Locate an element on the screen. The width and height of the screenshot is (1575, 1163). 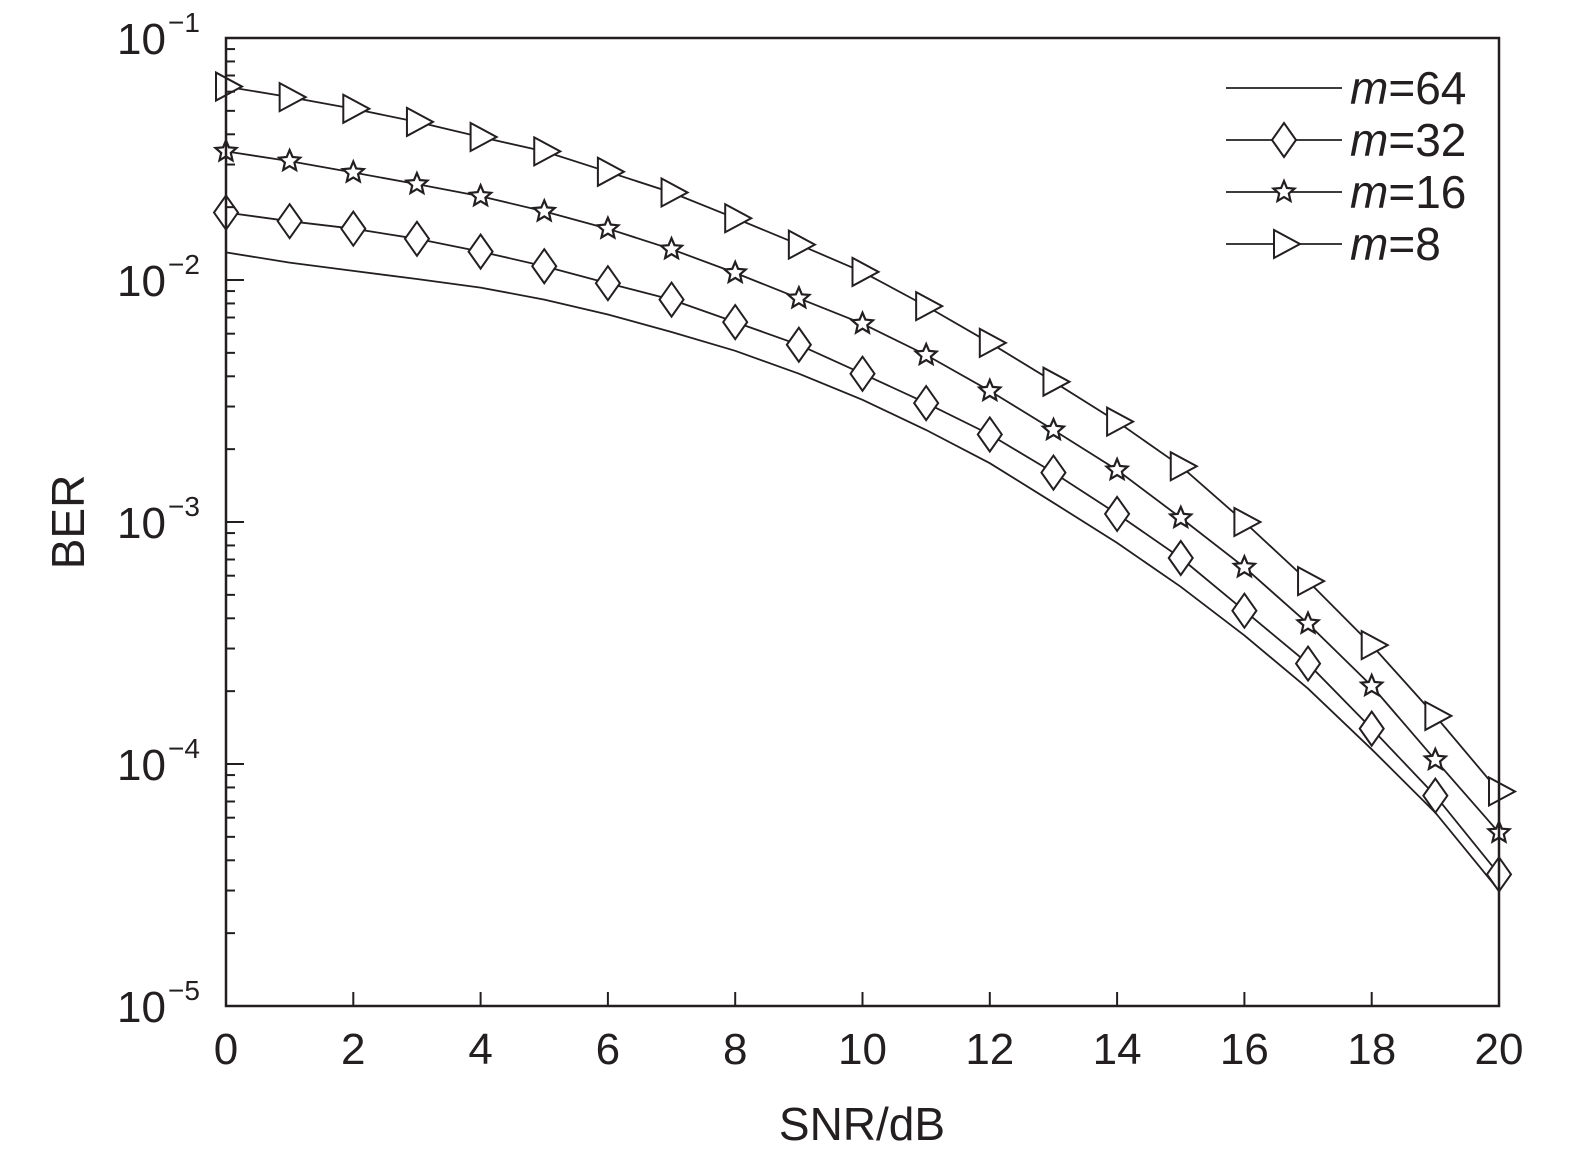
x-tick-label: 8 is located at coordinates (735, 1049).